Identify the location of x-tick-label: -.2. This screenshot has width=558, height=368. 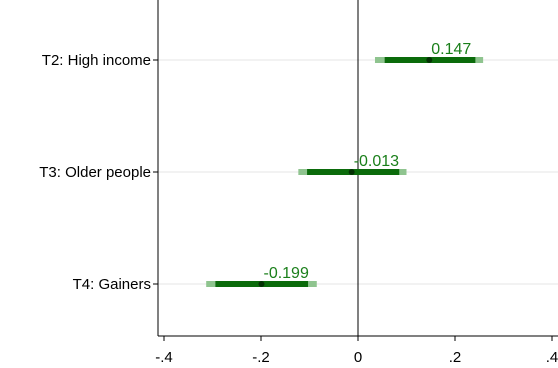
(261, 357).